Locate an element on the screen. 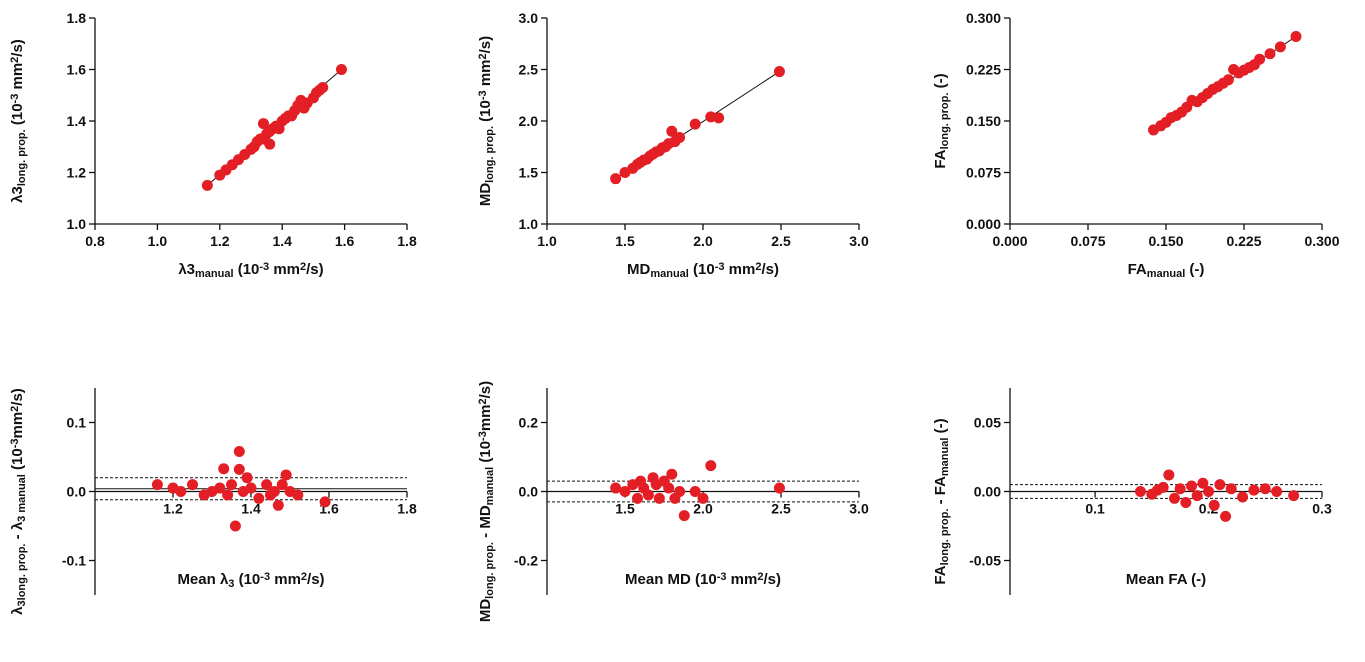 This screenshot has width=1365, height=662. x-tick-label: 2.5 is located at coordinates (781, 509).